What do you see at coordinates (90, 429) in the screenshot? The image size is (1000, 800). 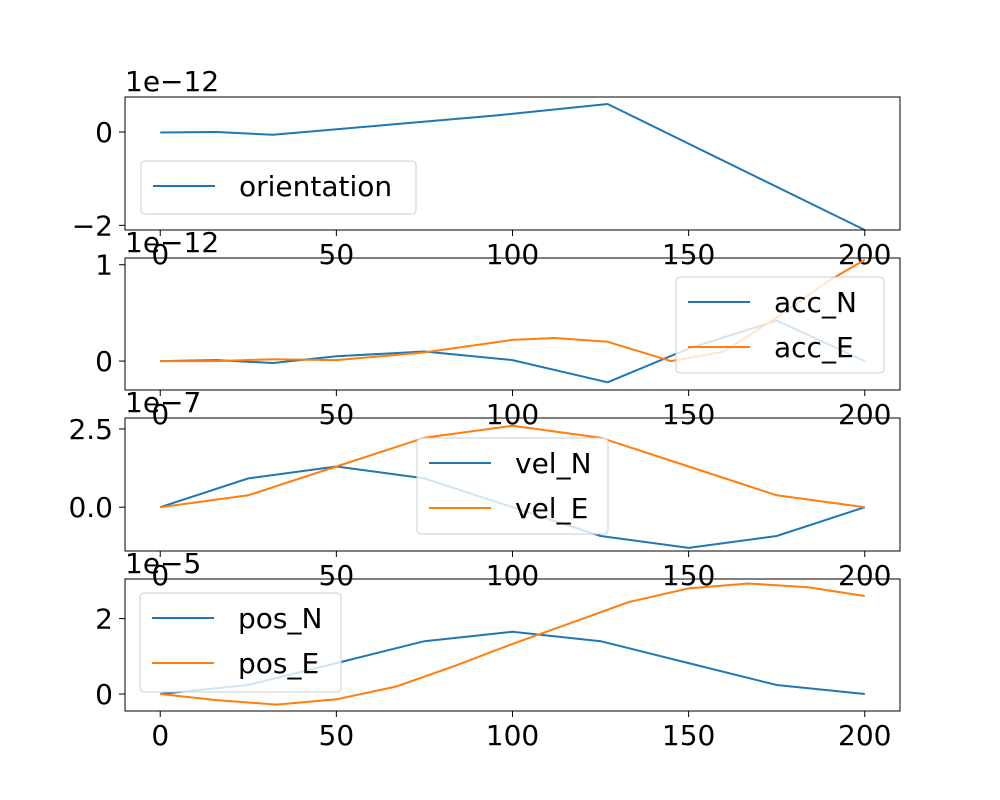 I see `y-tick-label: 2.5` at bounding box center [90, 429].